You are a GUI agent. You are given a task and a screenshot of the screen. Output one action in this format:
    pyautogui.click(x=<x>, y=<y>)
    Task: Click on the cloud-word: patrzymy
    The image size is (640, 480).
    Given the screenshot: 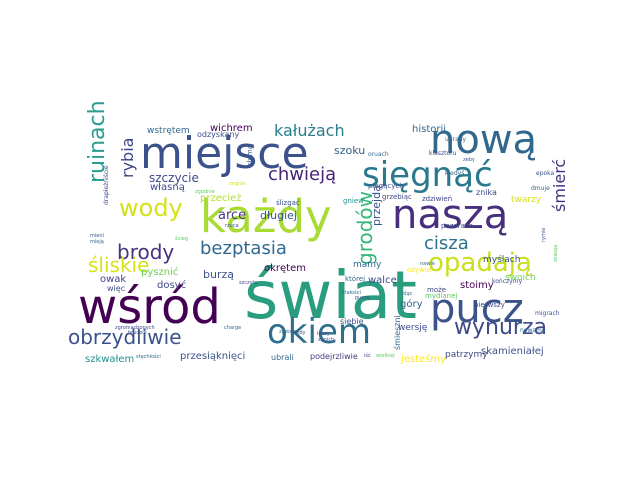 What is the action you would take?
    pyautogui.click(x=466, y=355)
    